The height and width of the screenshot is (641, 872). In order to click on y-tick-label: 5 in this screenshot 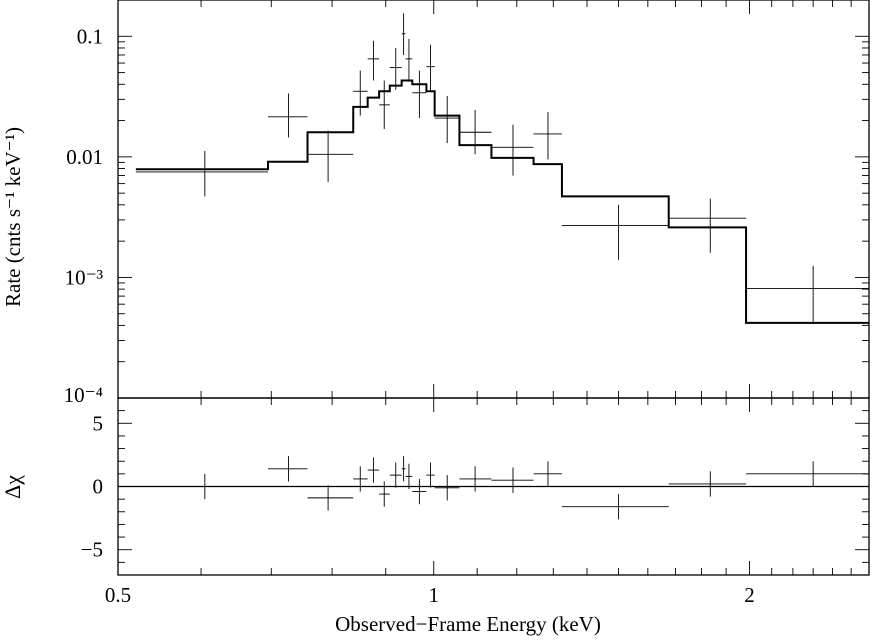, I will do `click(98, 423)`.